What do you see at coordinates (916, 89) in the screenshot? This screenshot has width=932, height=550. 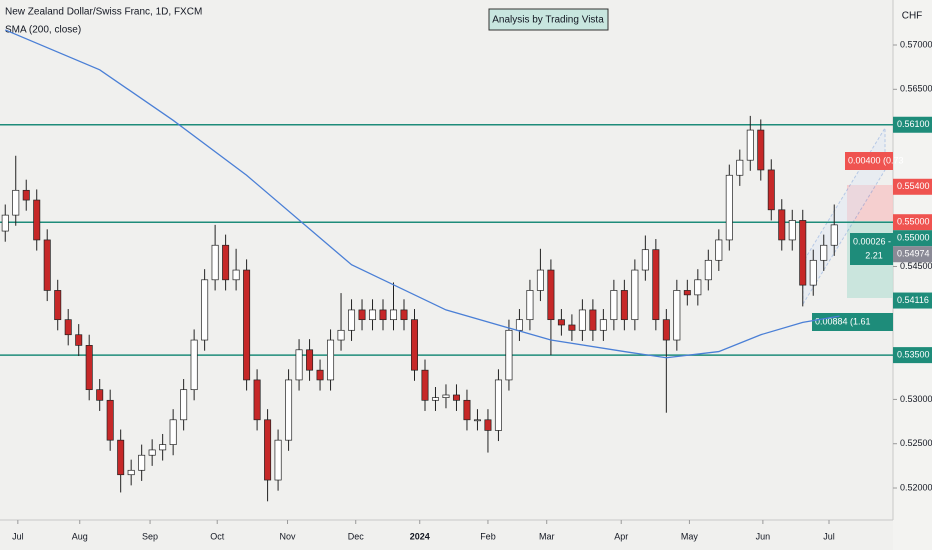 I see `y-tick-label: 0.56500` at bounding box center [916, 89].